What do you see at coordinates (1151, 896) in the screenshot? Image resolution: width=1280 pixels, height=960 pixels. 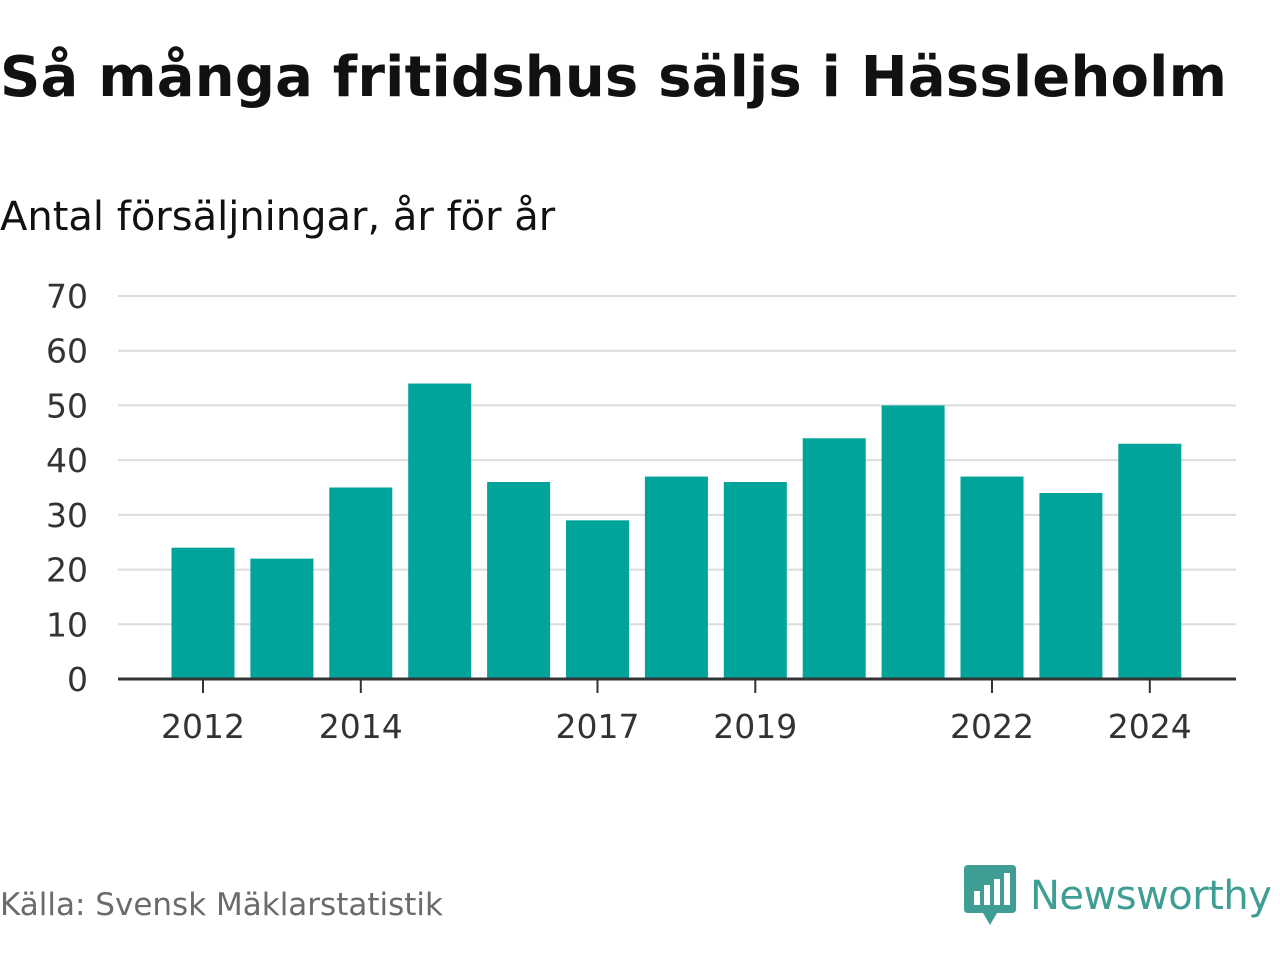 I see `brand-name: Newsworthy` at bounding box center [1151, 896].